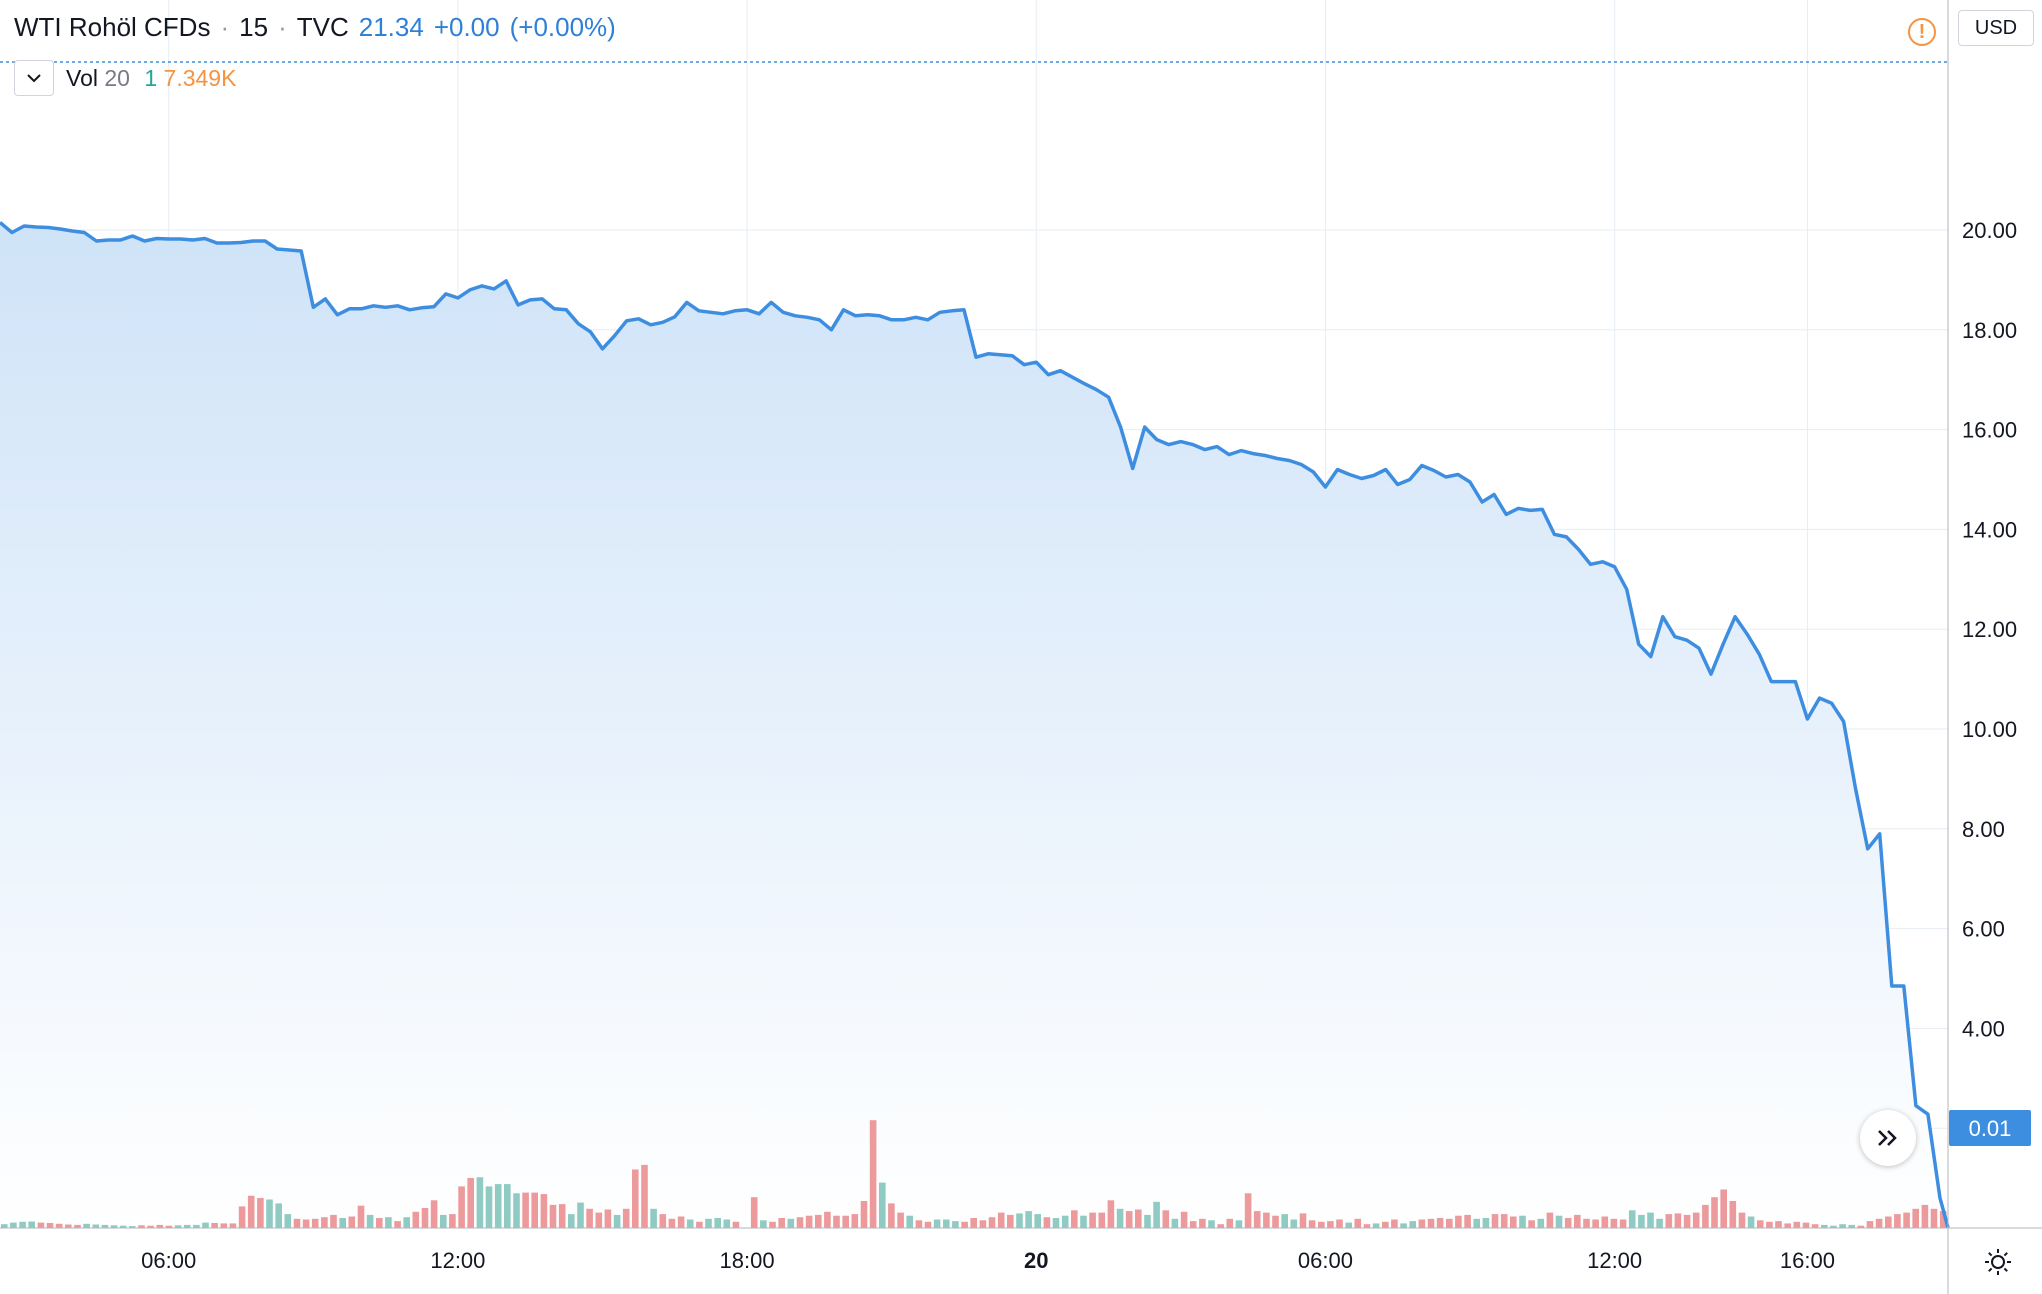 The image size is (2042, 1294). I want to click on symbol-name: WTI Rohöl CFDs, so click(112, 27).